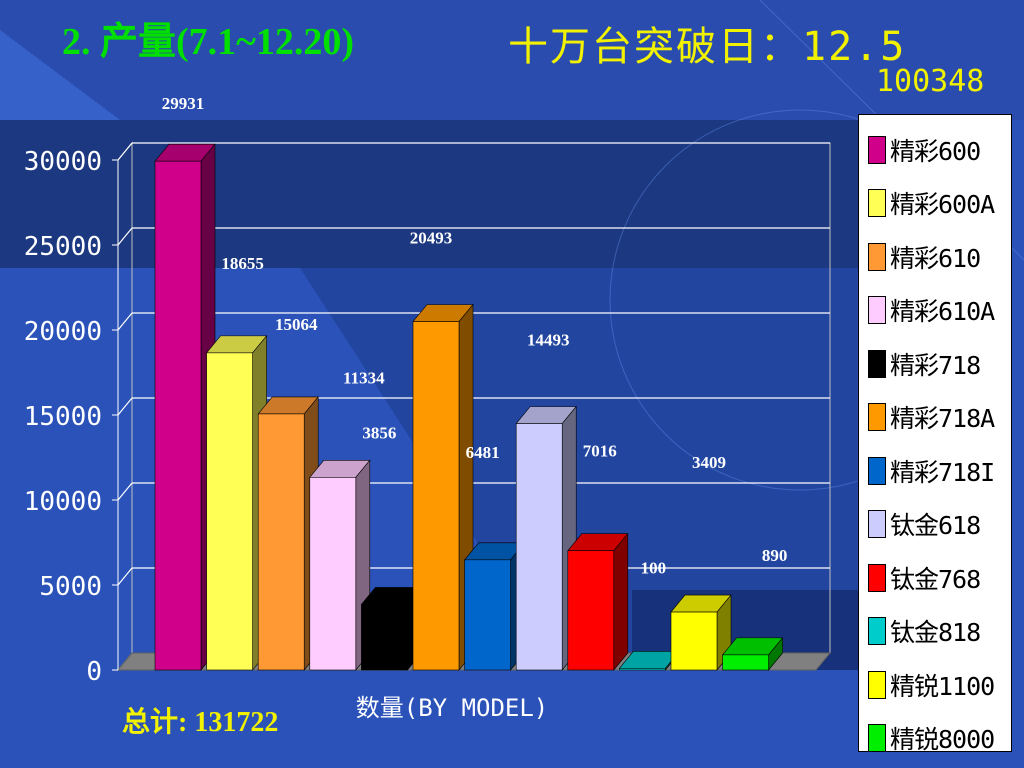  I want to click on legend-item: 钛金818, so click(935, 632).